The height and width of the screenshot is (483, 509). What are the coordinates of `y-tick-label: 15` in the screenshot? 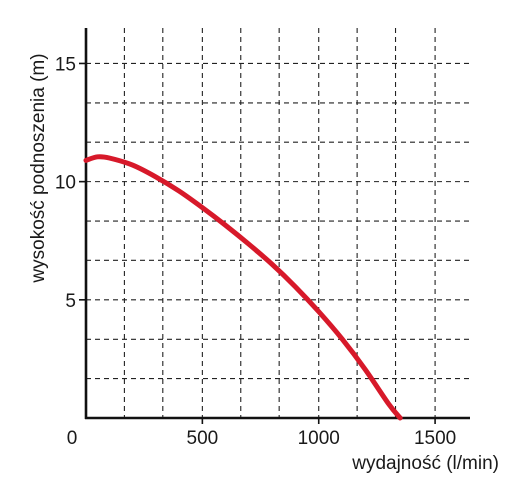 It's located at (65, 64).